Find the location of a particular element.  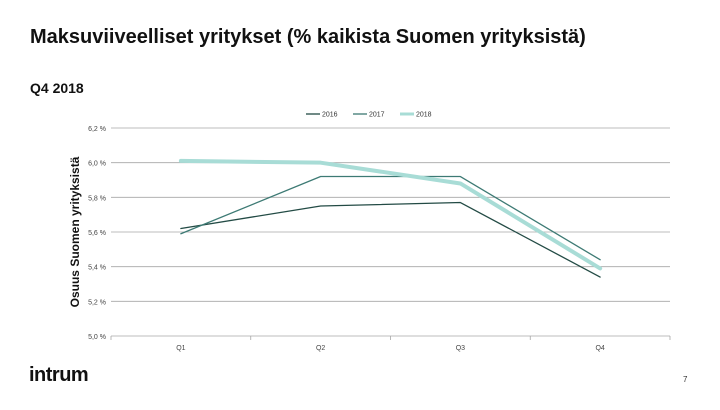

x-tick-label: Q2 is located at coordinates (320, 348).